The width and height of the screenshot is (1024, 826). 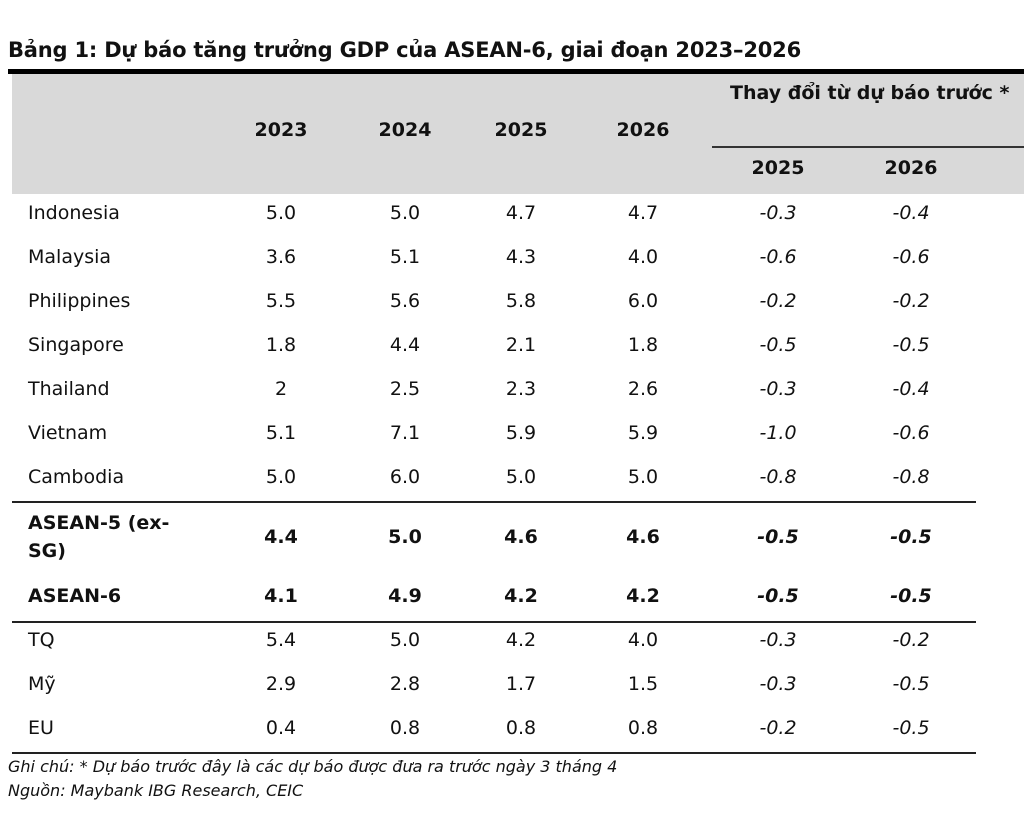 What do you see at coordinates (911, 168) in the screenshot?
I see `header-change-2026: 2026` at bounding box center [911, 168].